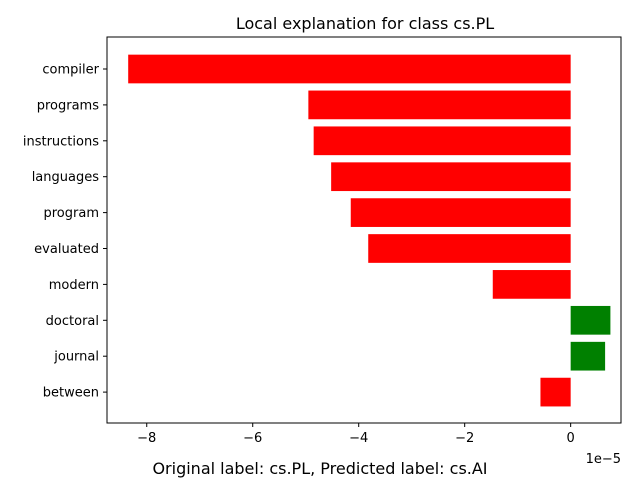 The image size is (640, 480). I want to click on x-axis-ticks: −8 −6 −4 −2 0, so click(356, 434).